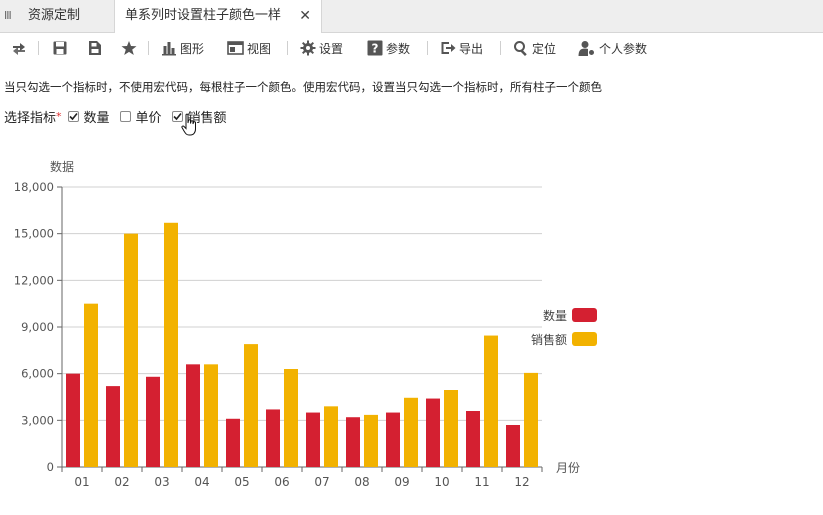 This screenshot has height=515, width=823. I want to click on save-as-icon, so click(95, 48).